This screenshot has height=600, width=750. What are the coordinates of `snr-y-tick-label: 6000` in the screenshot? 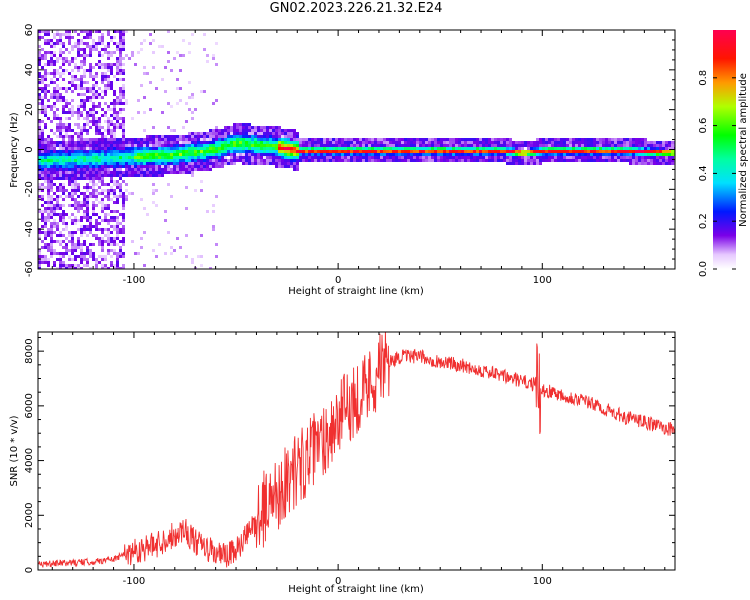 It's located at (29, 405).